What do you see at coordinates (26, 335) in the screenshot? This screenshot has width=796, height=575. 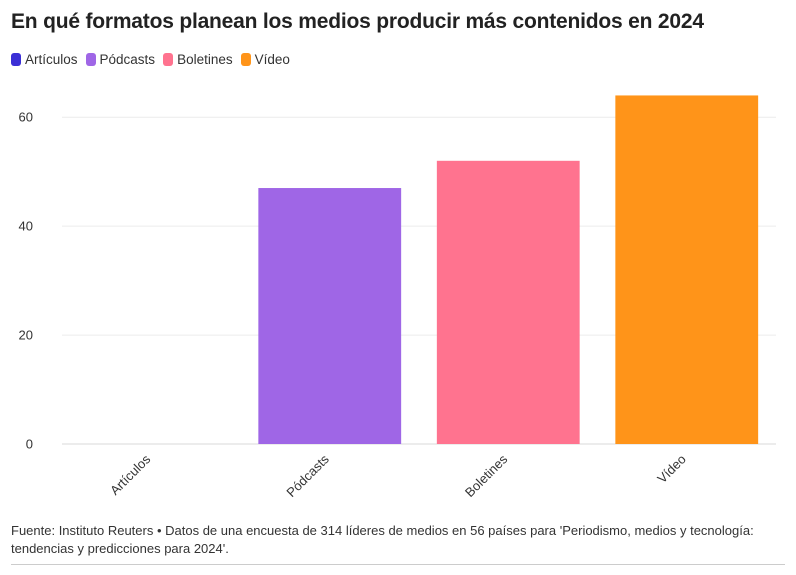 I see `y-tick-label: 20` at bounding box center [26, 335].